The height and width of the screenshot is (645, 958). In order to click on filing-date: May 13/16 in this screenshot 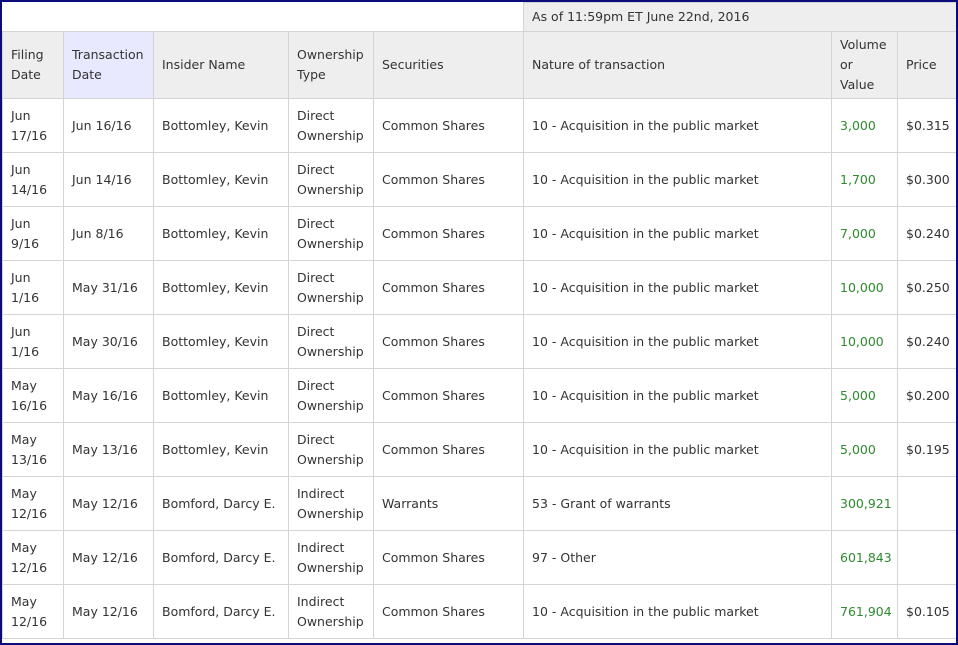, I will do `click(33, 449)`.